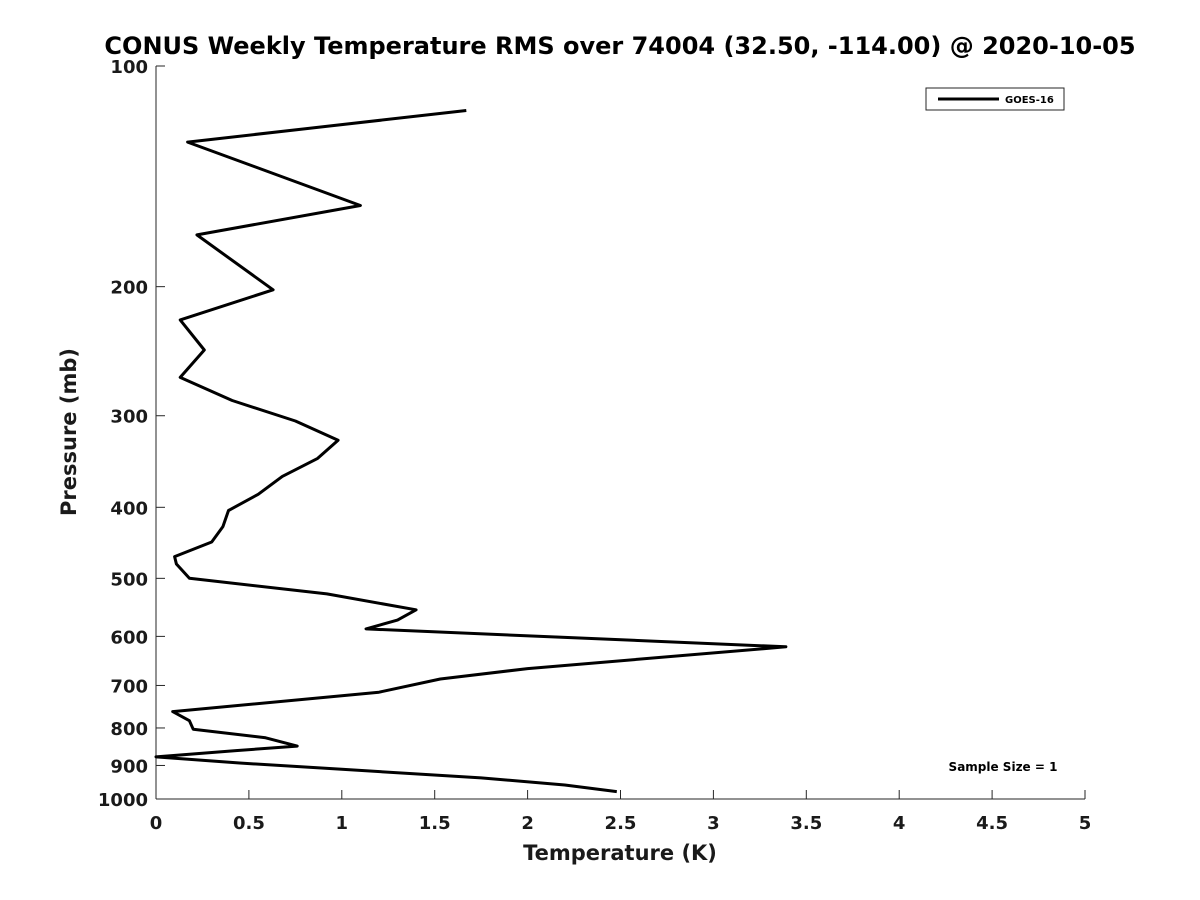 This screenshot has height=900, width=1200. Describe the element at coordinates (435, 823) in the screenshot. I see `x-tick-label: 1.5` at that location.